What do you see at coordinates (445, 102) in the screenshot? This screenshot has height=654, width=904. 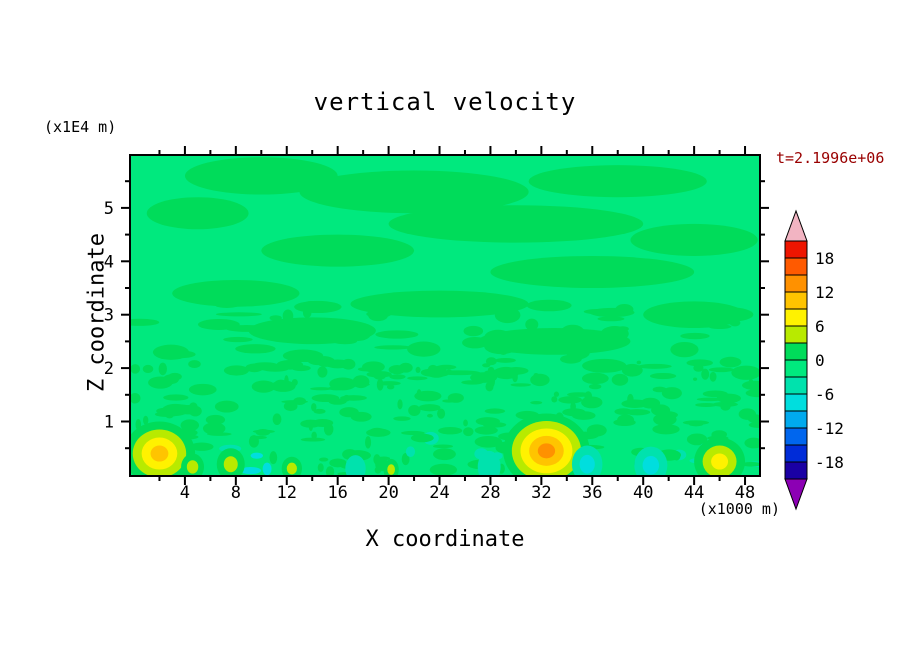 I see `plot-title: vertical velocity` at bounding box center [445, 102].